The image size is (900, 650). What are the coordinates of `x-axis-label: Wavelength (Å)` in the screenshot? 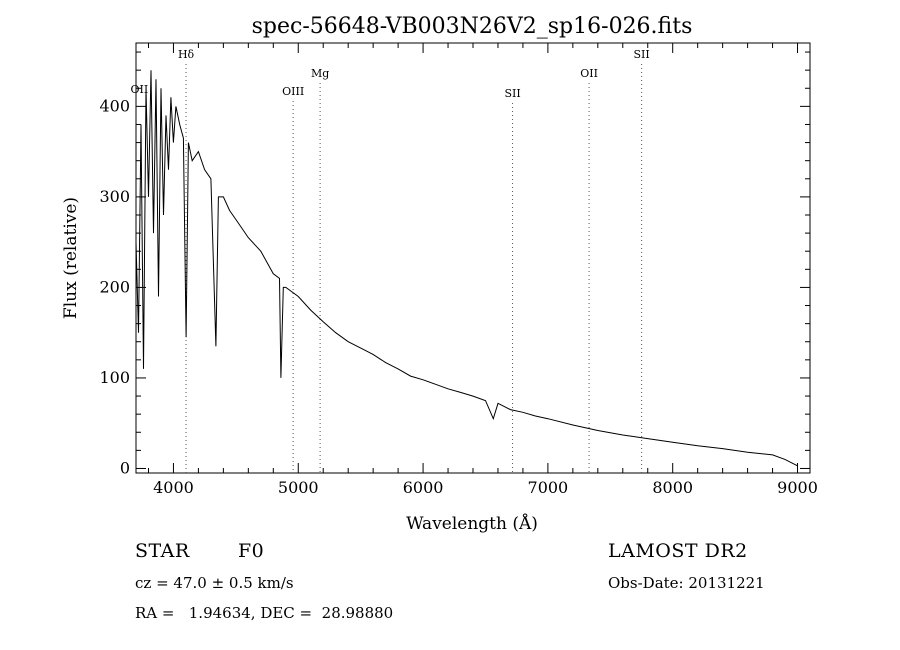 It's located at (472, 523).